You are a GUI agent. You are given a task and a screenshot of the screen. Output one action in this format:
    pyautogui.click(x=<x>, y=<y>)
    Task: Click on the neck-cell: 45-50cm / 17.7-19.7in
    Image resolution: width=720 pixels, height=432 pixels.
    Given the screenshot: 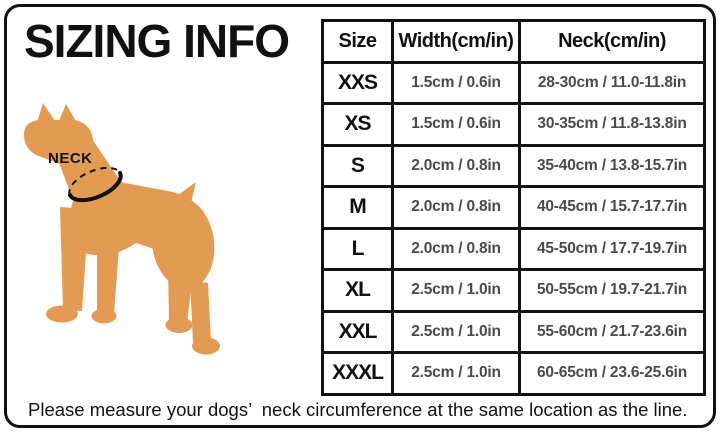 What is the action you would take?
    pyautogui.click(x=612, y=248)
    